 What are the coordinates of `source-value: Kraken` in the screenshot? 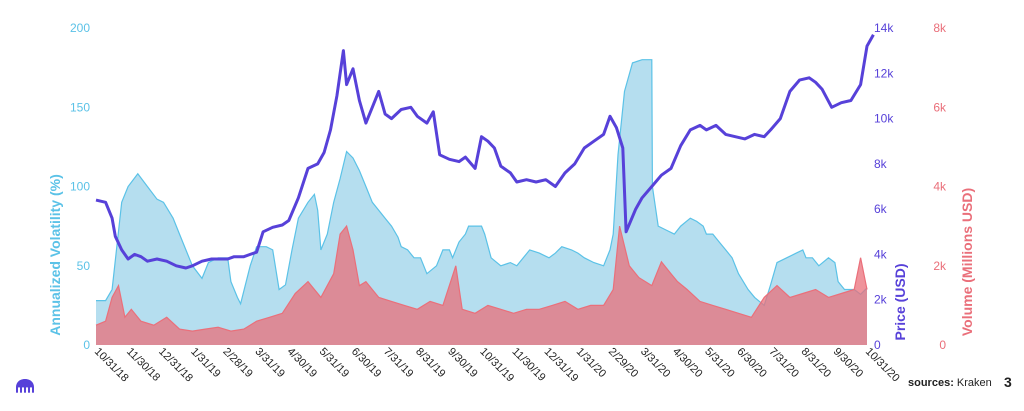 It's located at (974, 383).